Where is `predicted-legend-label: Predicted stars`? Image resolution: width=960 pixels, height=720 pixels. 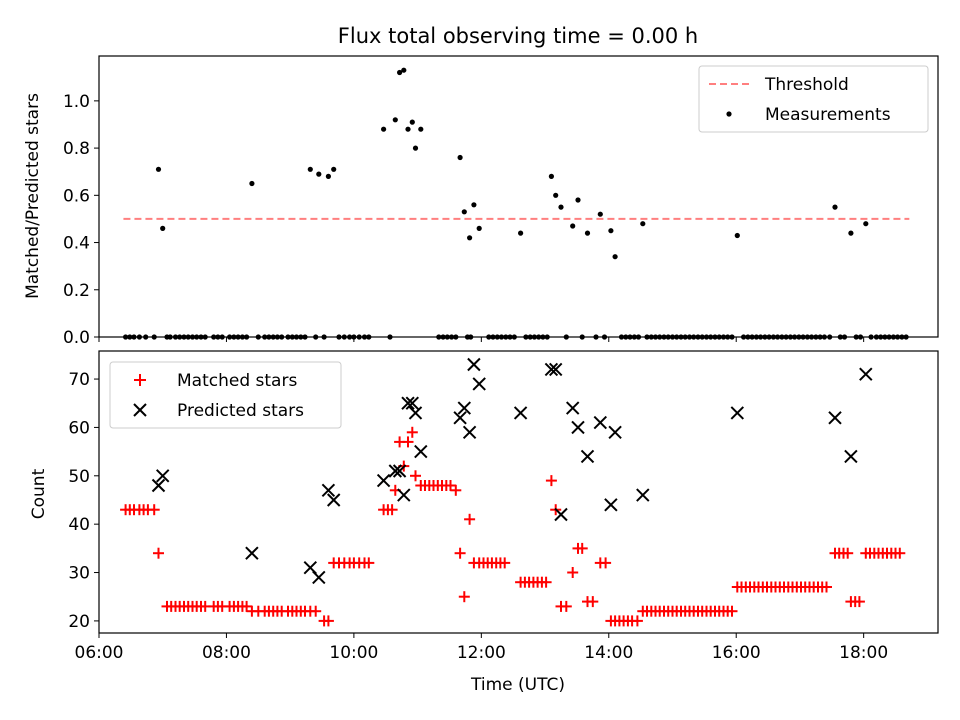 predicted-legend-label: Predicted stars is located at coordinates (240, 411).